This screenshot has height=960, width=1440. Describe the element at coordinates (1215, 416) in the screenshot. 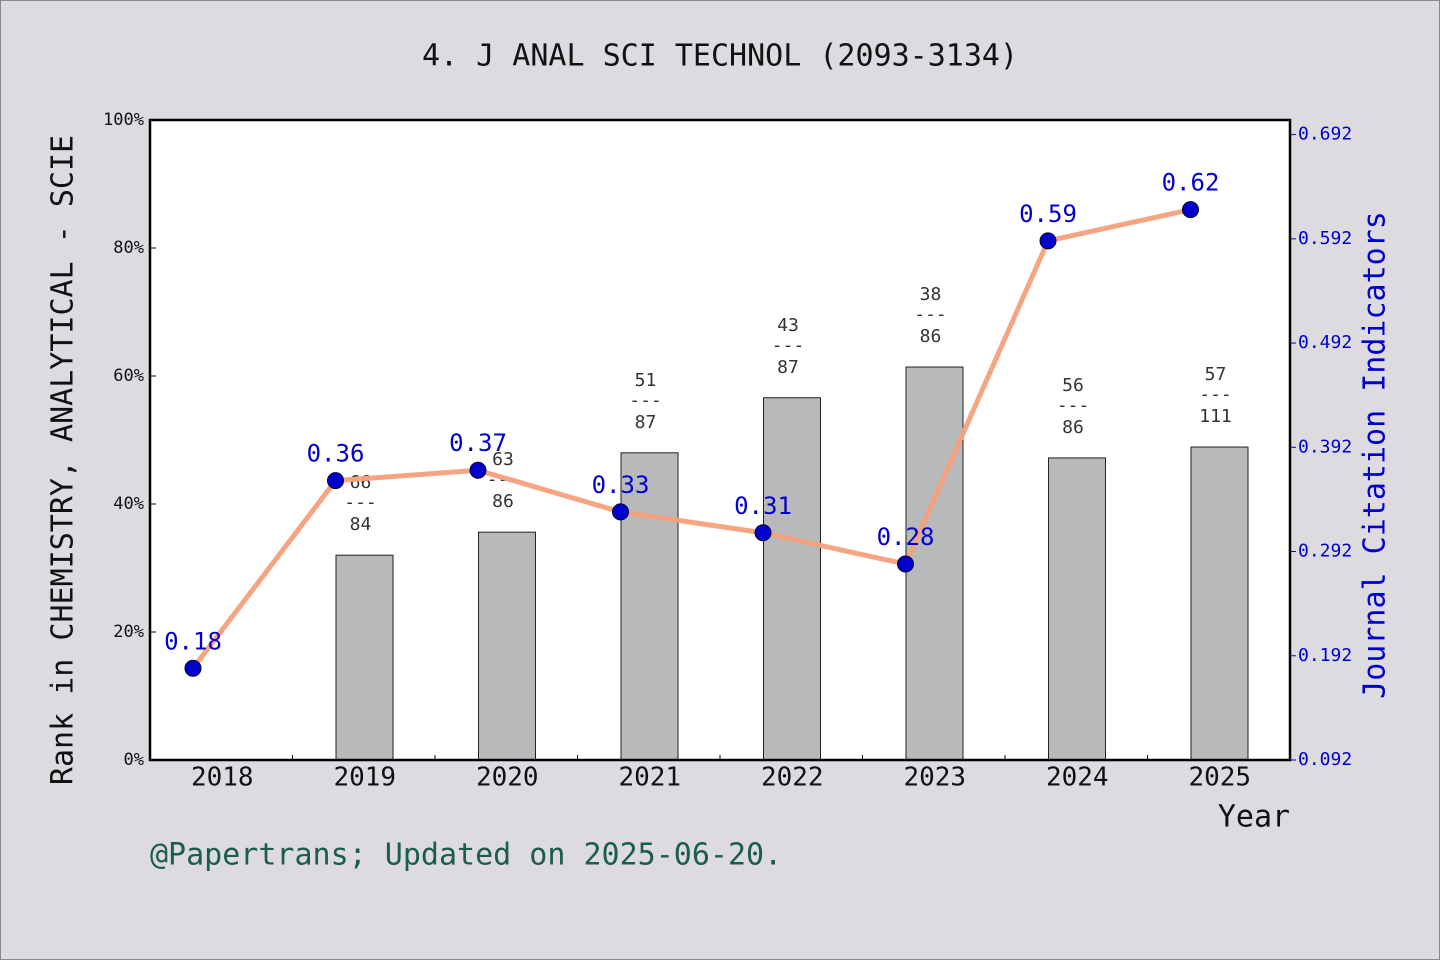

I see `total-label: 111` at that location.